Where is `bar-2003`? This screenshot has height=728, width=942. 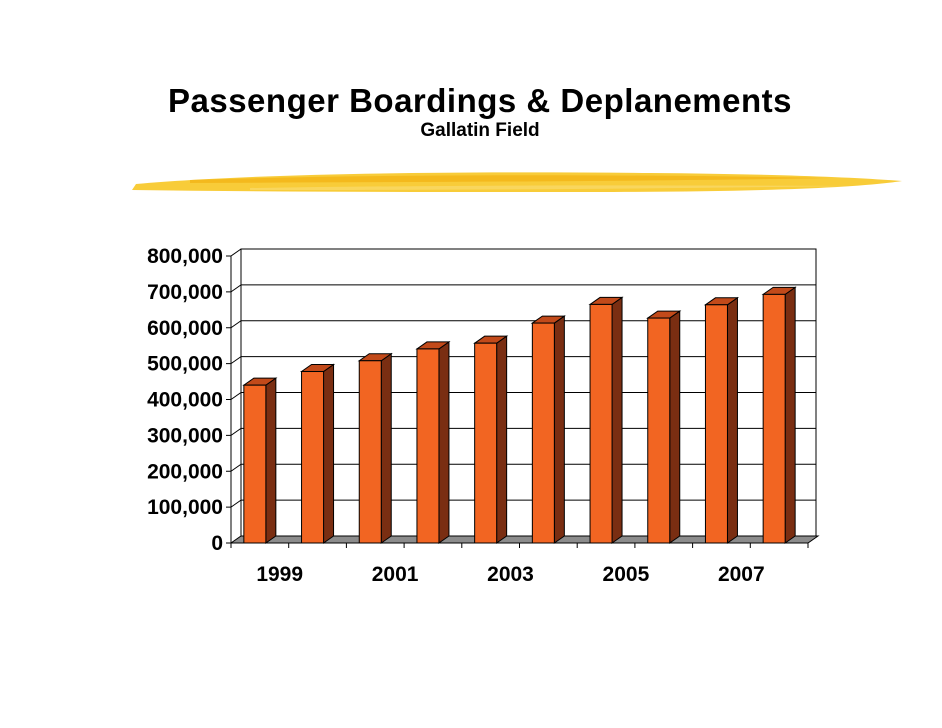
bar-2003 is located at coordinates (491, 439).